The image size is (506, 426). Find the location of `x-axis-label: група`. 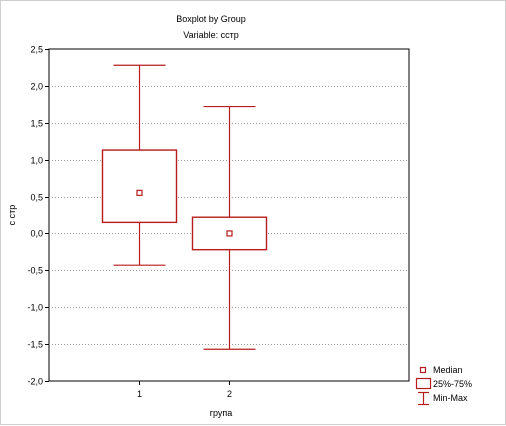

x-axis-label: група is located at coordinates (221, 413).